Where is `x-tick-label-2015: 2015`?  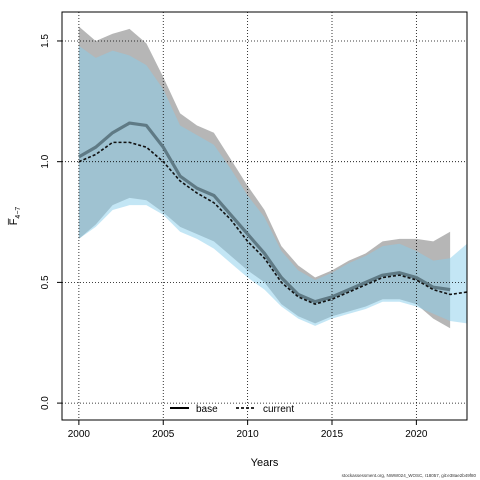
x-tick-label-2015: 2015 is located at coordinates (332, 434).